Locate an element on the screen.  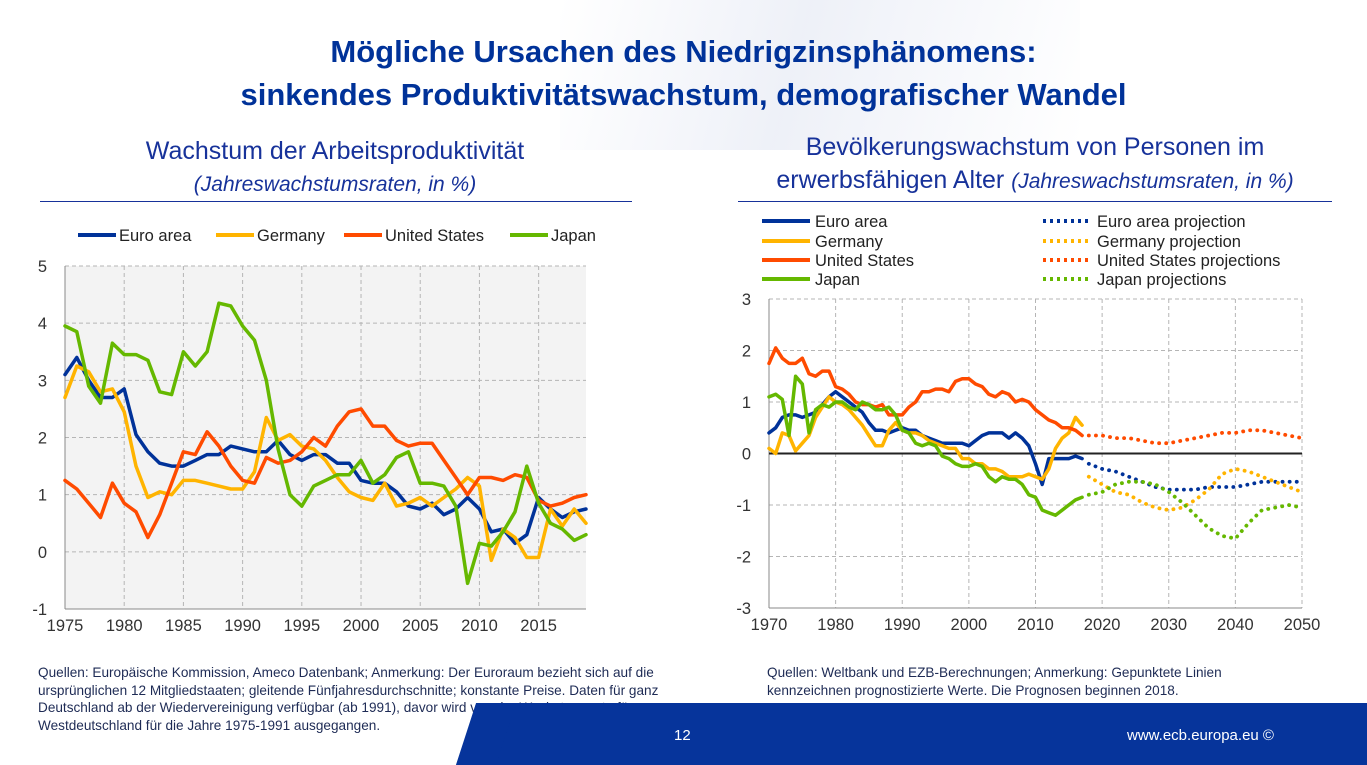
y-tick-label: -2 is located at coordinates (743, 558).